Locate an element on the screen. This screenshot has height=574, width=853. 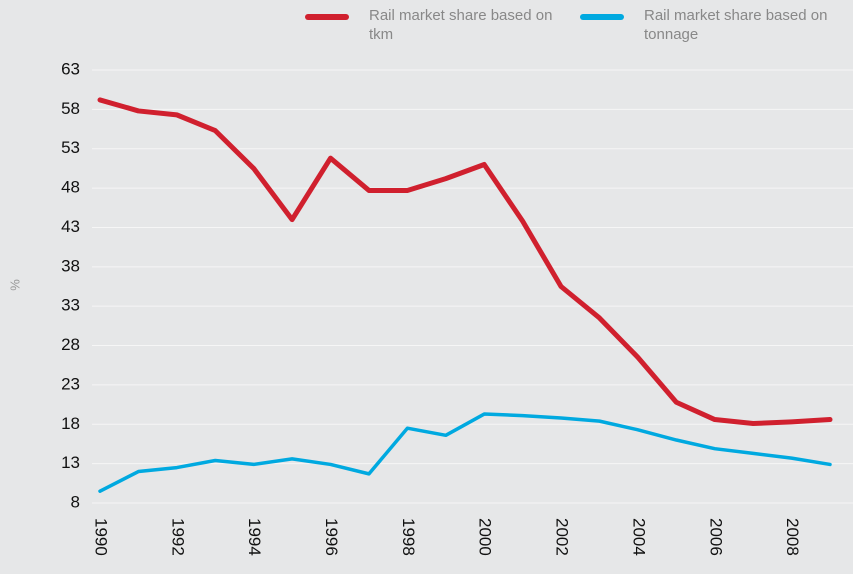
y-tick-label: 13 is located at coordinates (70, 462).